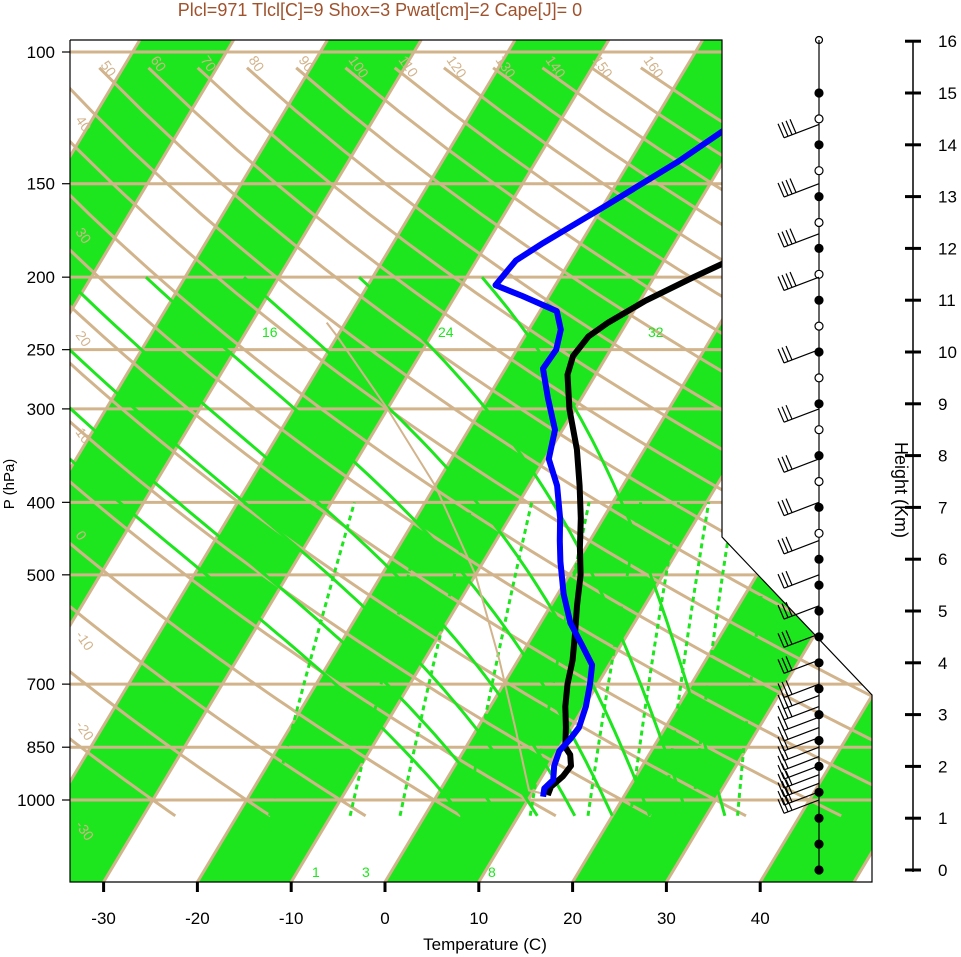  Describe the element at coordinates (366, 872) in the screenshot. I see `mixing-ratio-label: 3` at that location.